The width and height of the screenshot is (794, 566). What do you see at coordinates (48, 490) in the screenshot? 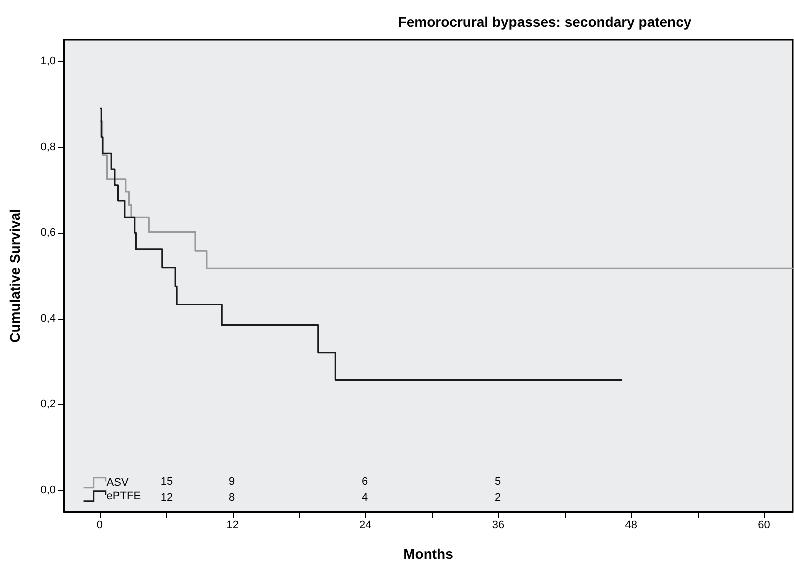
I see `y-tick-label: 0,0` at bounding box center [48, 490].